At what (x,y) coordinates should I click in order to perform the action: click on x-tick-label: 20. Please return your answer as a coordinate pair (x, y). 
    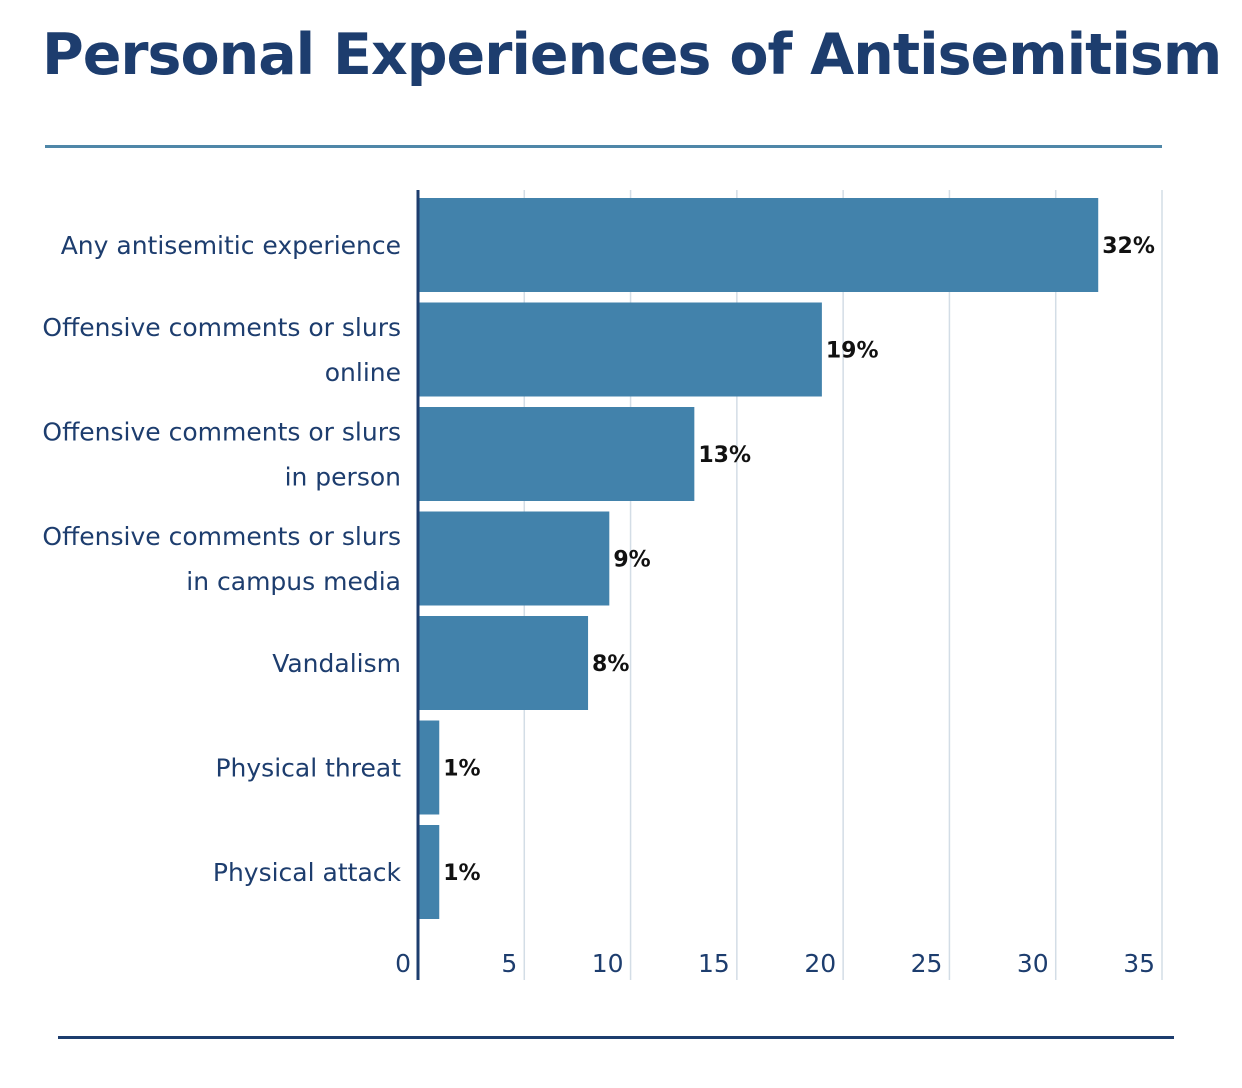
    Looking at the image, I should click on (820, 963).